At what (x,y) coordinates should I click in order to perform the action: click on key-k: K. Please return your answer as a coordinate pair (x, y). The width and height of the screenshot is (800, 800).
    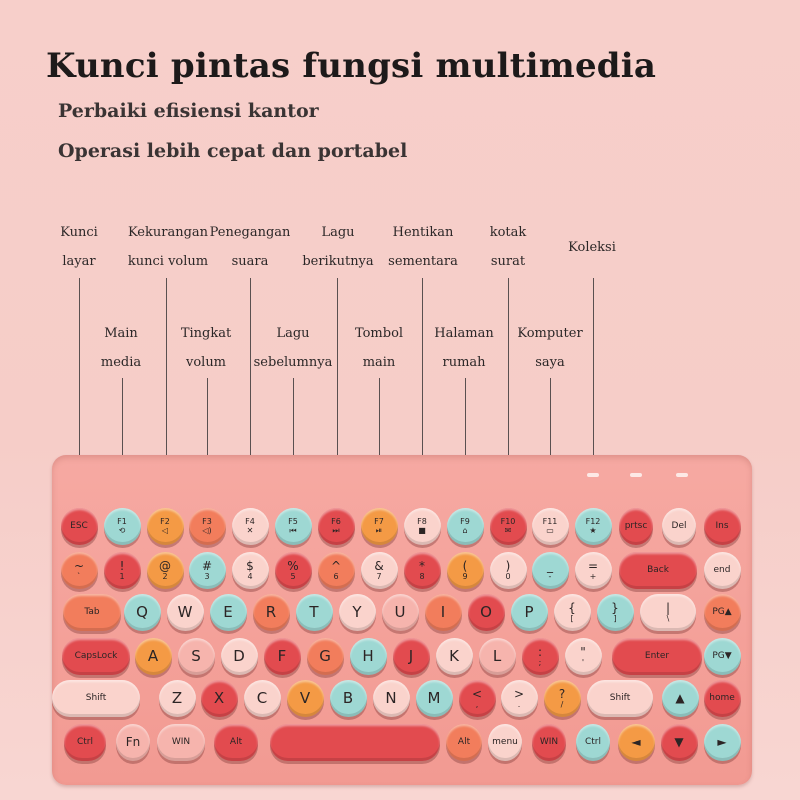
    Looking at the image, I should click on (454, 656).